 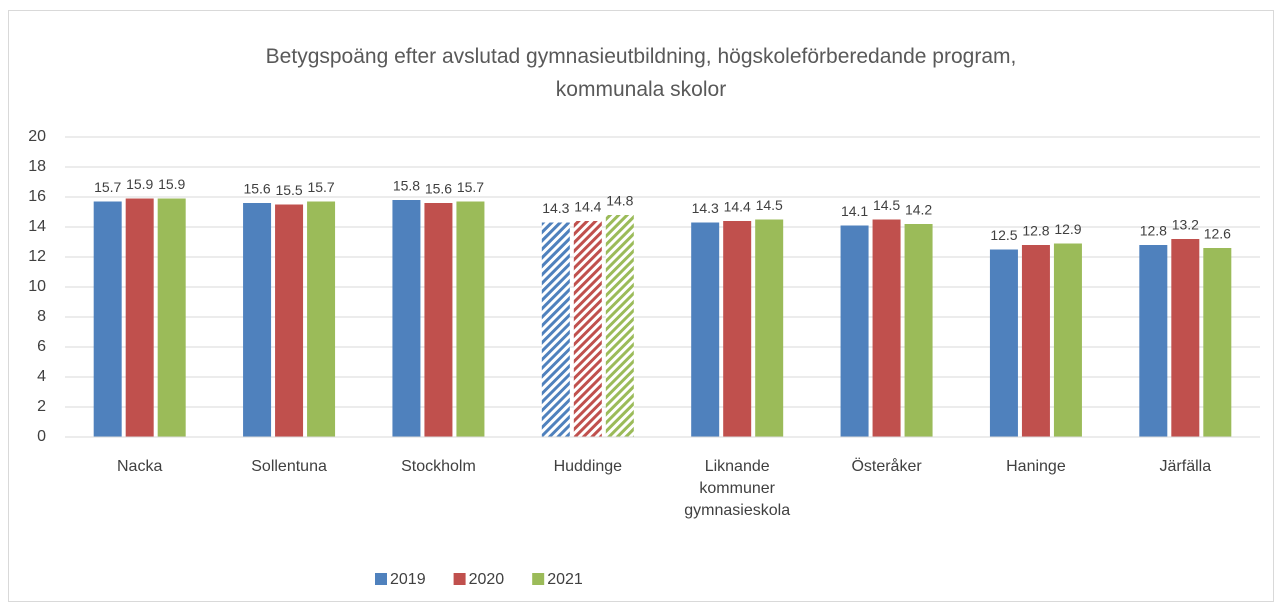 I want to click on data-label: 15.5, so click(x=288, y=190).